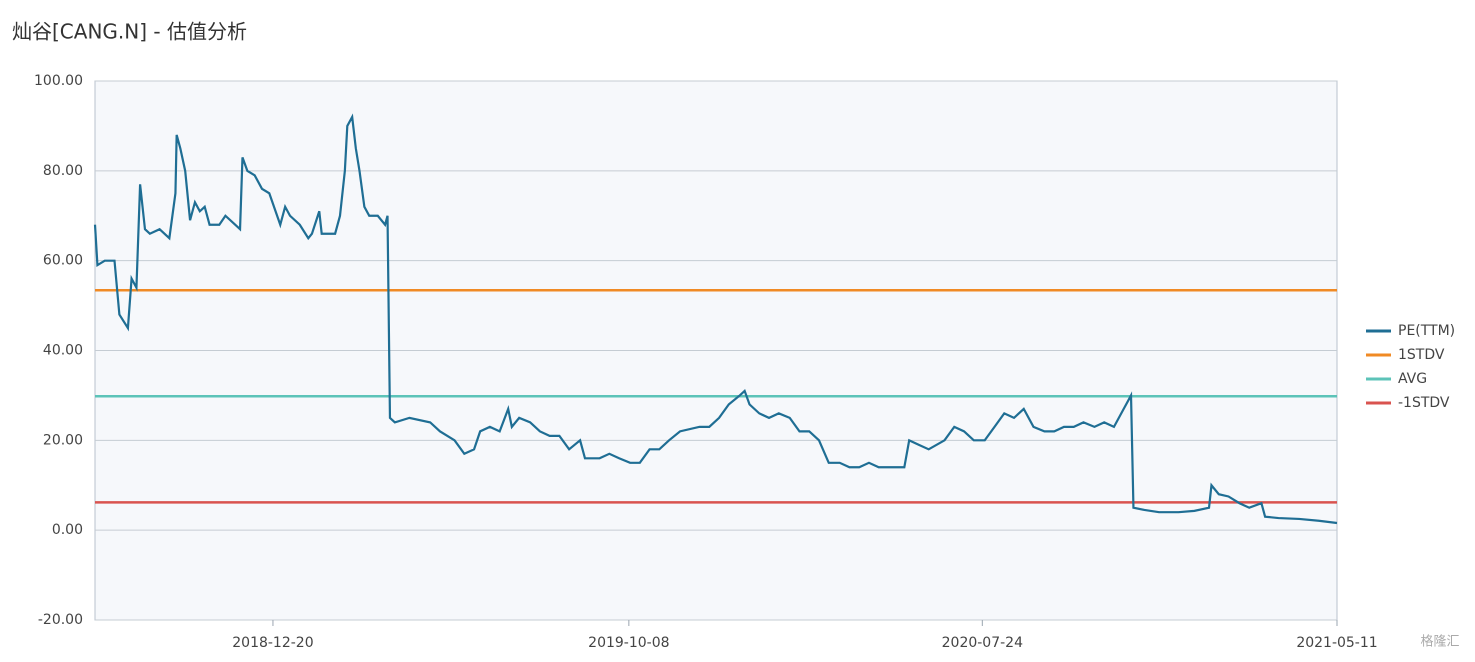 This screenshot has height=662, width=1475. What do you see at coordinates (63, 440) in the screenshot?
I see `y-tick-label: 20.00` at bounding box center [63, 440].